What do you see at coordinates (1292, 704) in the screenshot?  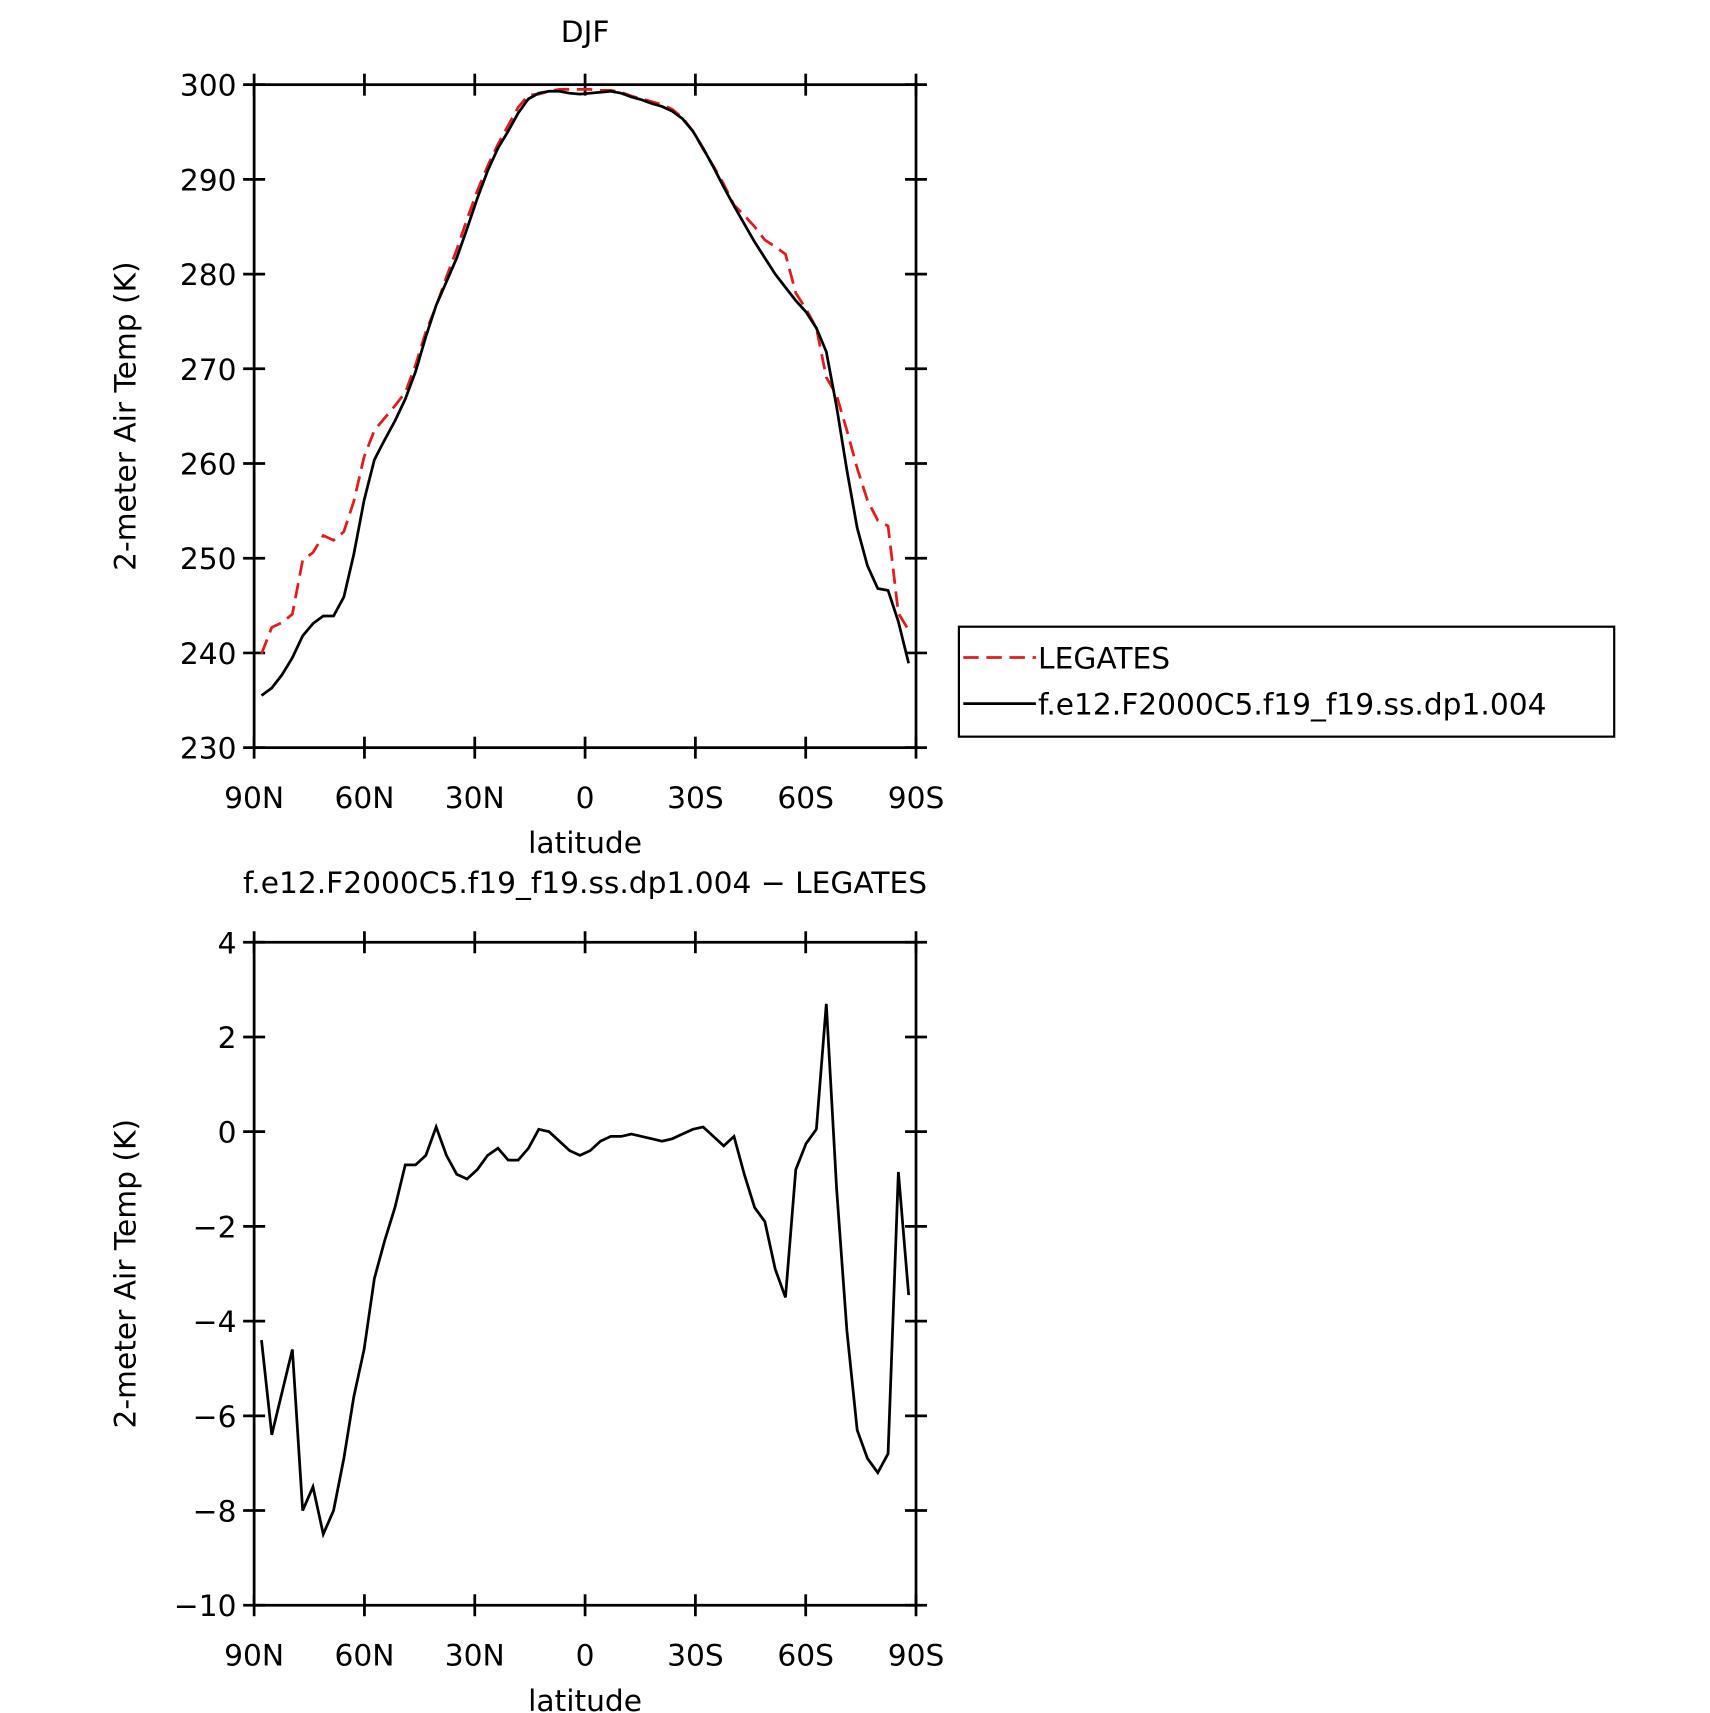 I see `legend-label: f.e12.F2000C5.f19_f19.ss.dp1.004` at bounding box center [1292, 704].